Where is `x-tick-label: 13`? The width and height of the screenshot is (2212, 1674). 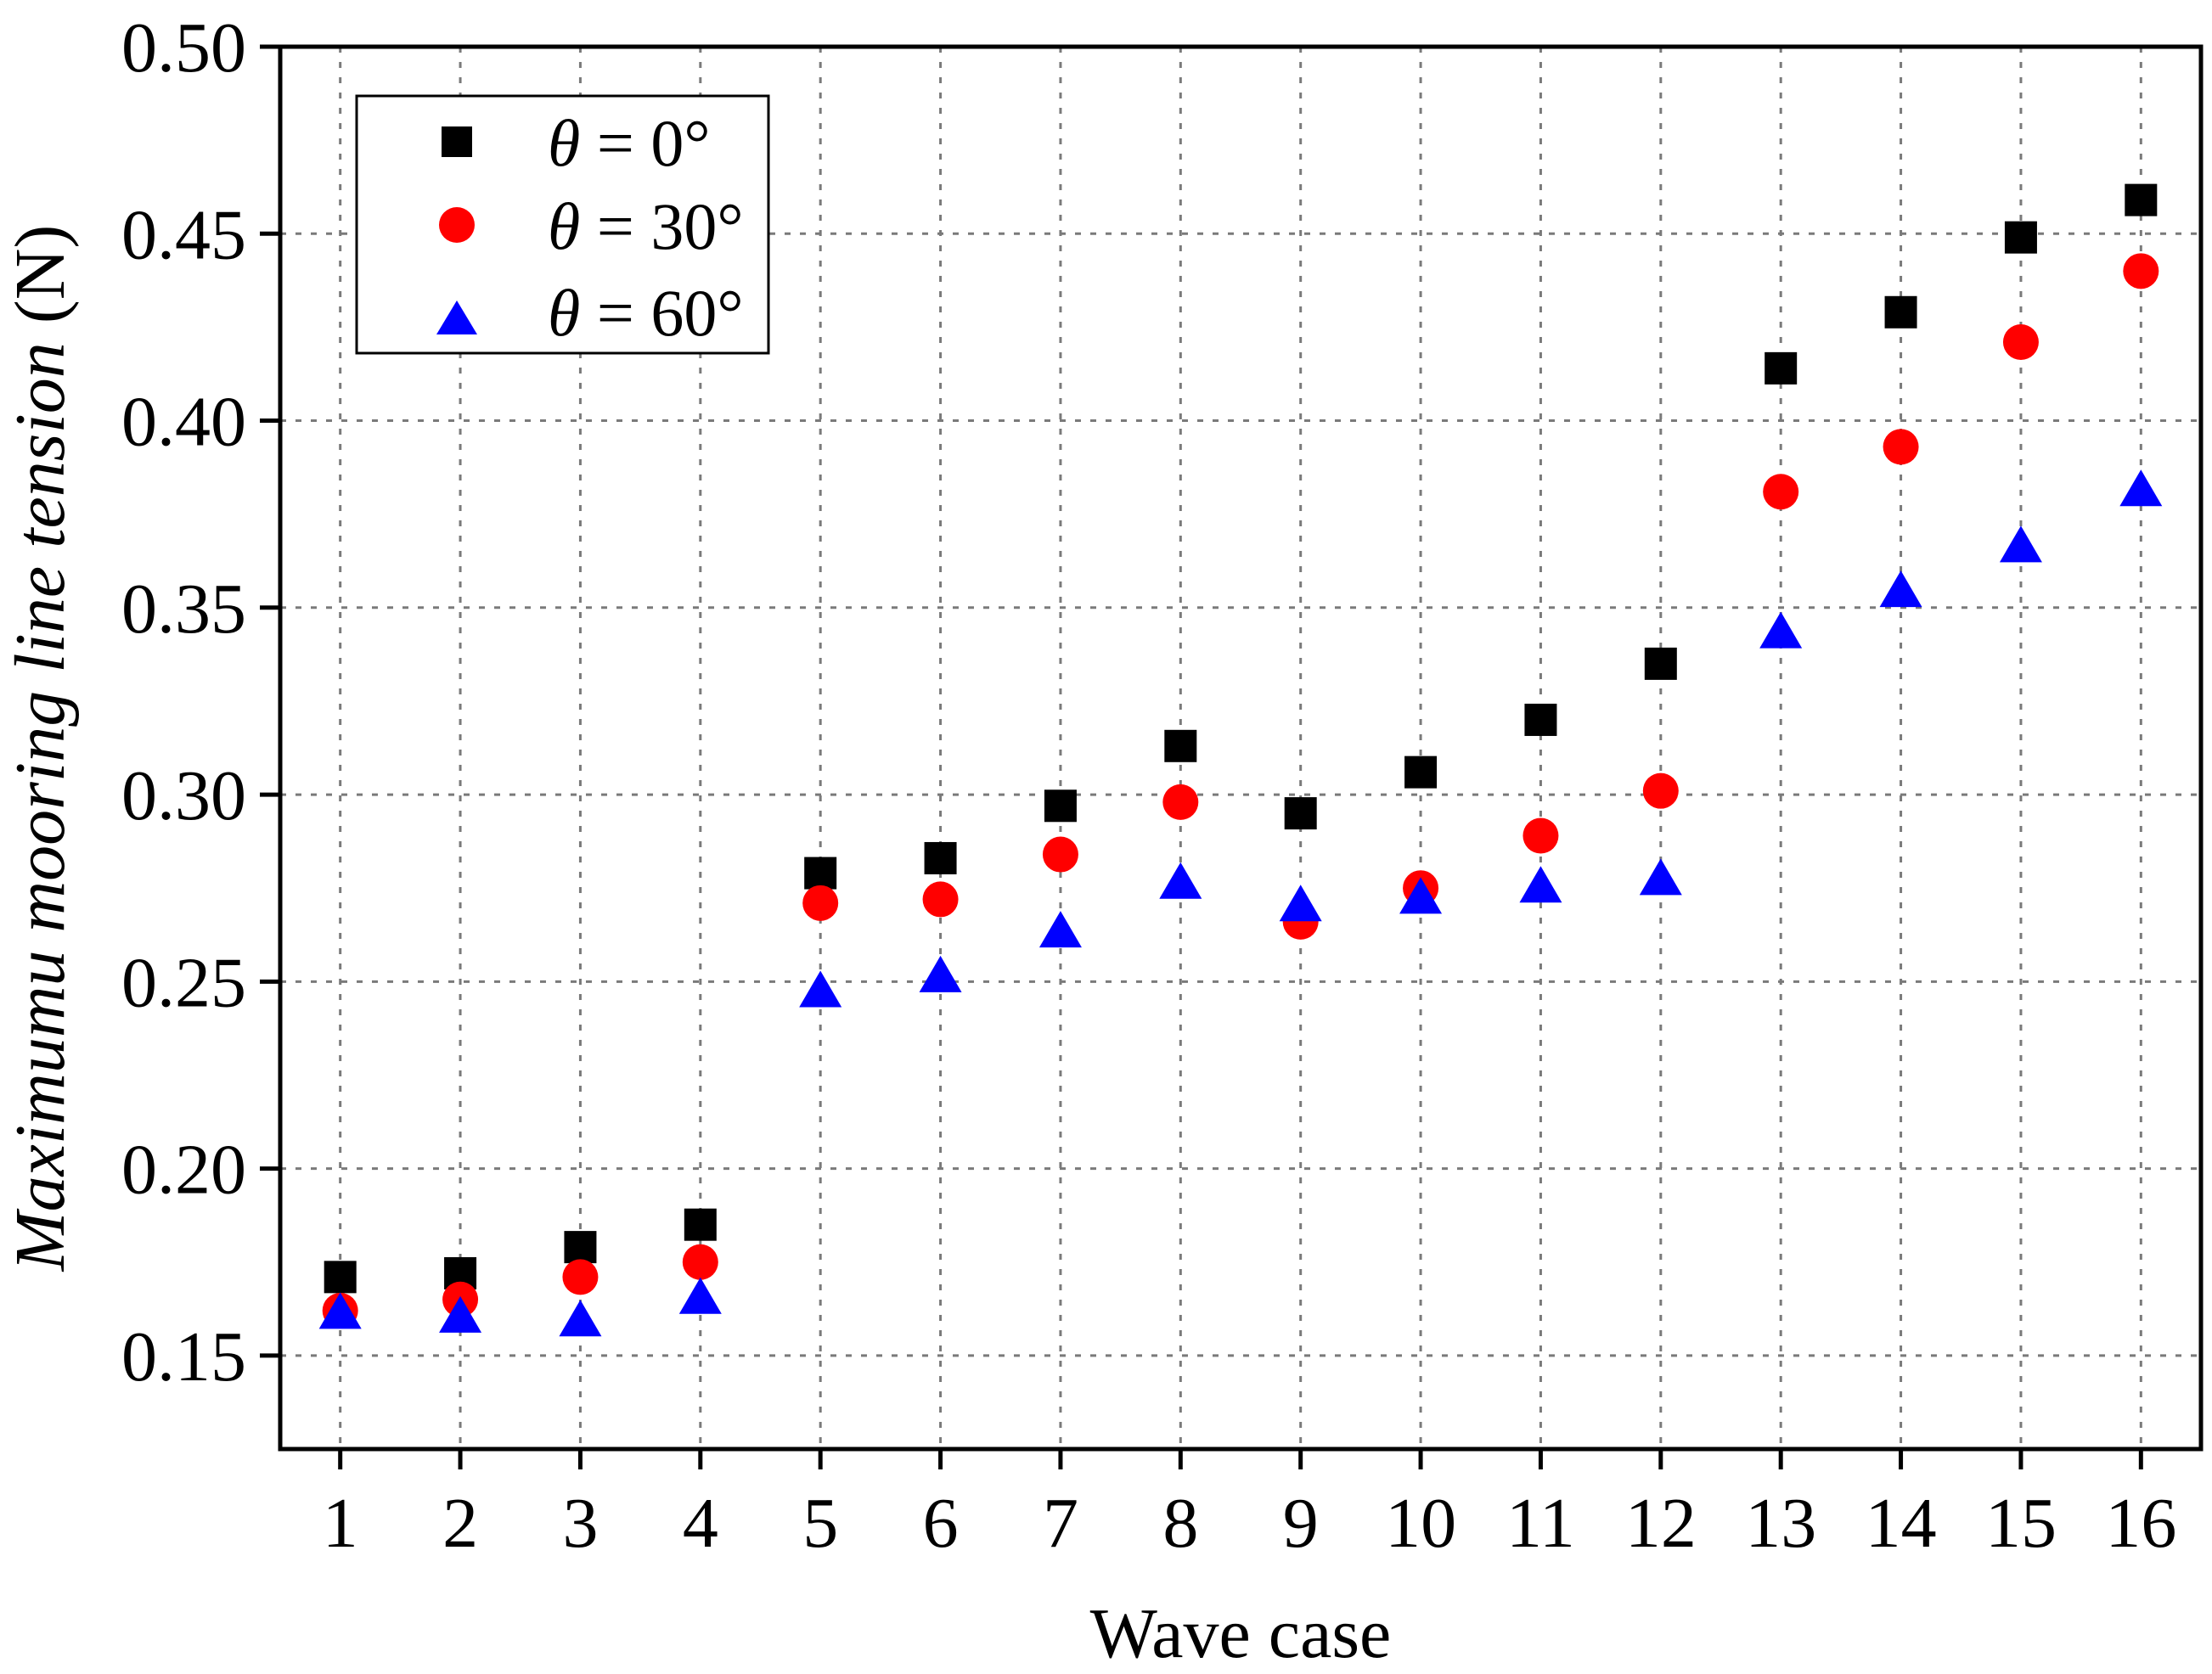 x-tick-label: 13 is located at coordinates (1780, 1524).